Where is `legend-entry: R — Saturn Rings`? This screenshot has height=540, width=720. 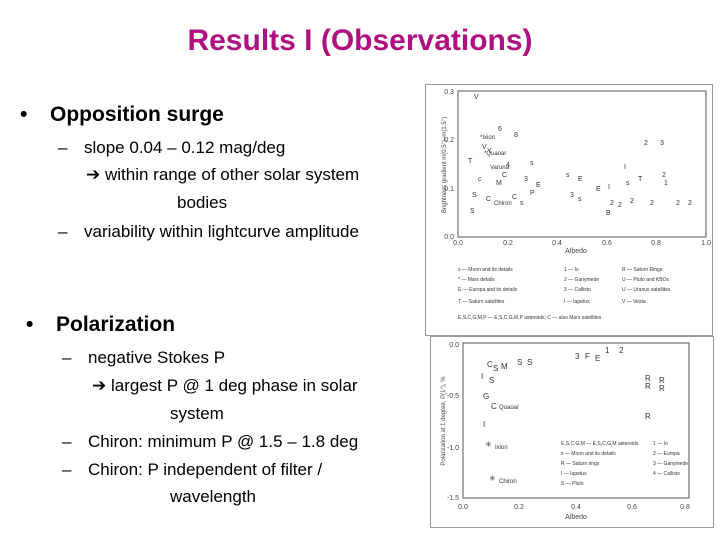 legend-entry: R — Saturn Rings is located at coordinates (642, 270).